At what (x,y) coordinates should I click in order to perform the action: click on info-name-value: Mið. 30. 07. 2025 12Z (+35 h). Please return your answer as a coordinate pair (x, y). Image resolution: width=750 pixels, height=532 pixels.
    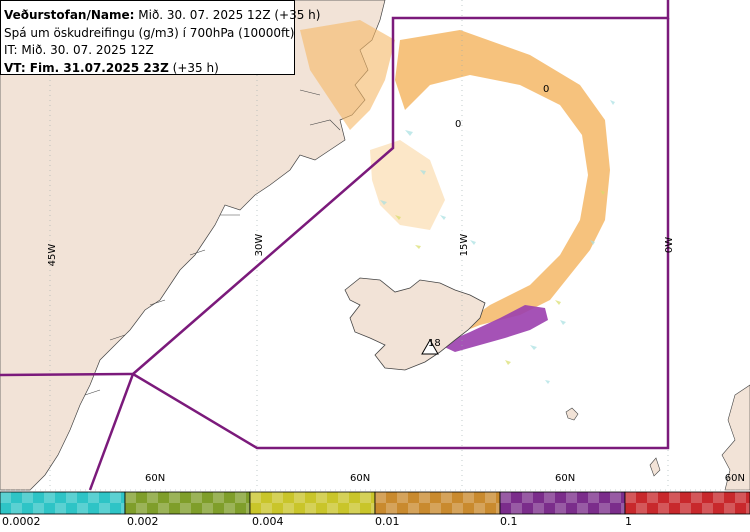
    Looking at the image, I should click on (227, 15).